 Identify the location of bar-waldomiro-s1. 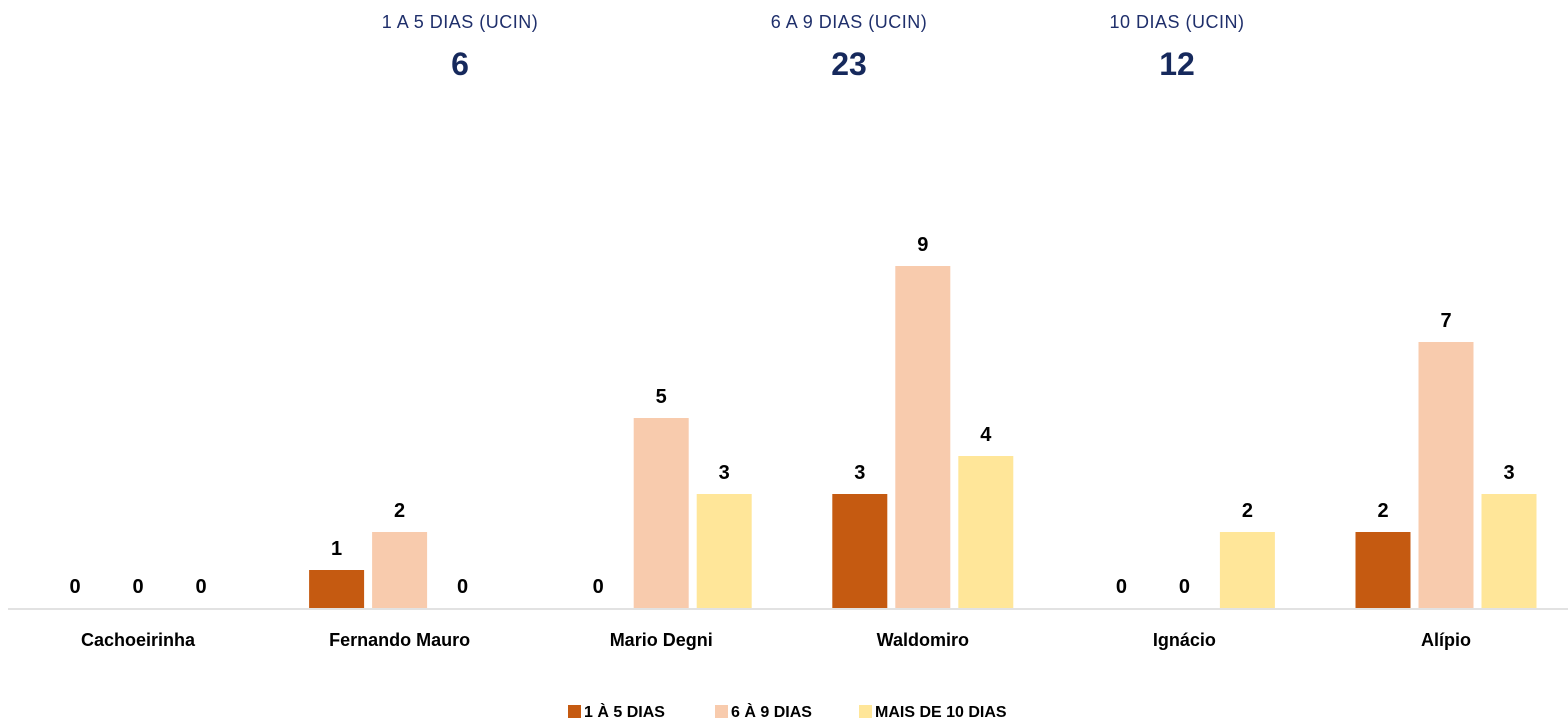
(923, 437).